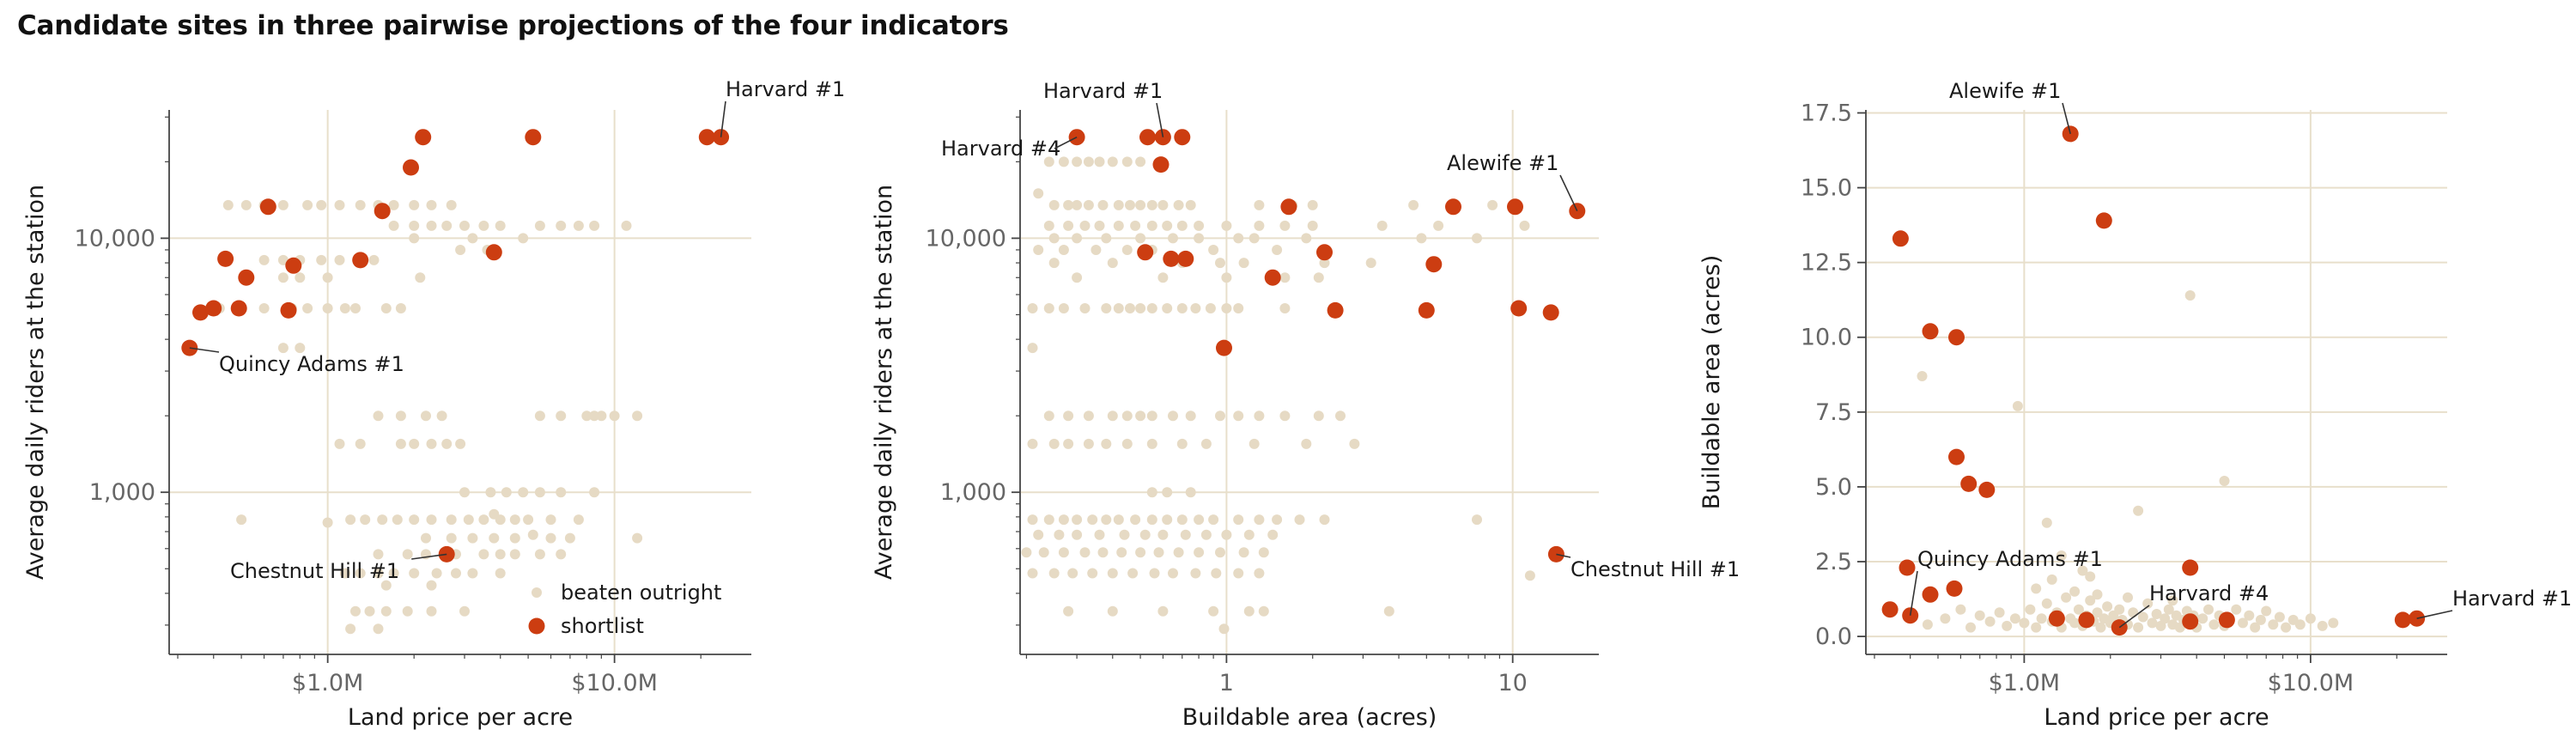  Describe the element at coordinates (1711, 382) in the screenshot. I see `y-axis-label: Buildable area (acres)` at that location.